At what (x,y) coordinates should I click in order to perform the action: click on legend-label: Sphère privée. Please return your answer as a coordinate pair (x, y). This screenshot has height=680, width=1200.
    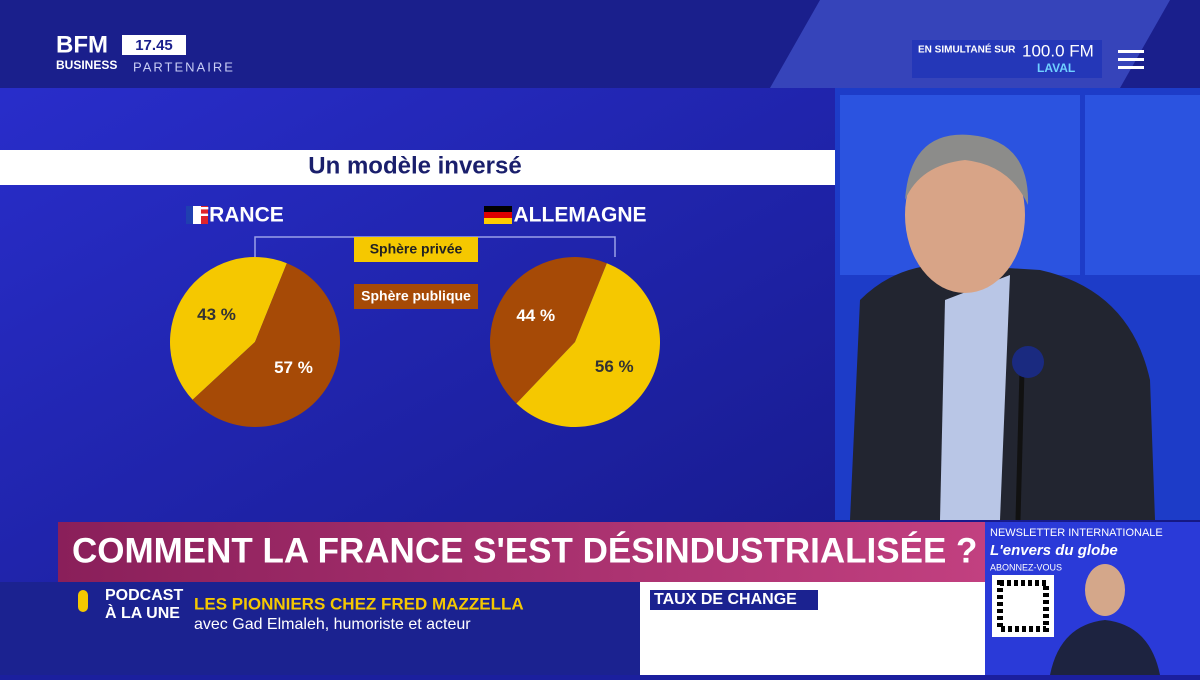
    Looking at the image, I should click on (416, 249).